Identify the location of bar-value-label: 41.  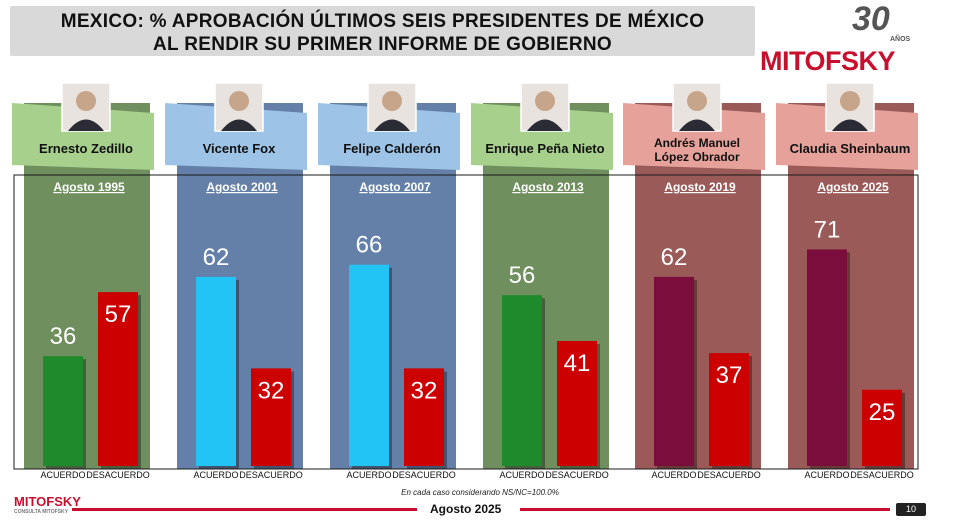
(577, 363).